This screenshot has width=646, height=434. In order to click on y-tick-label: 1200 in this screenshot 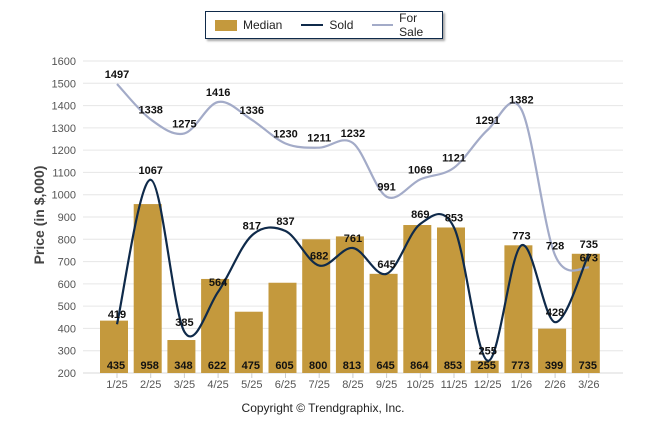, I will do `click(64, 151)`.